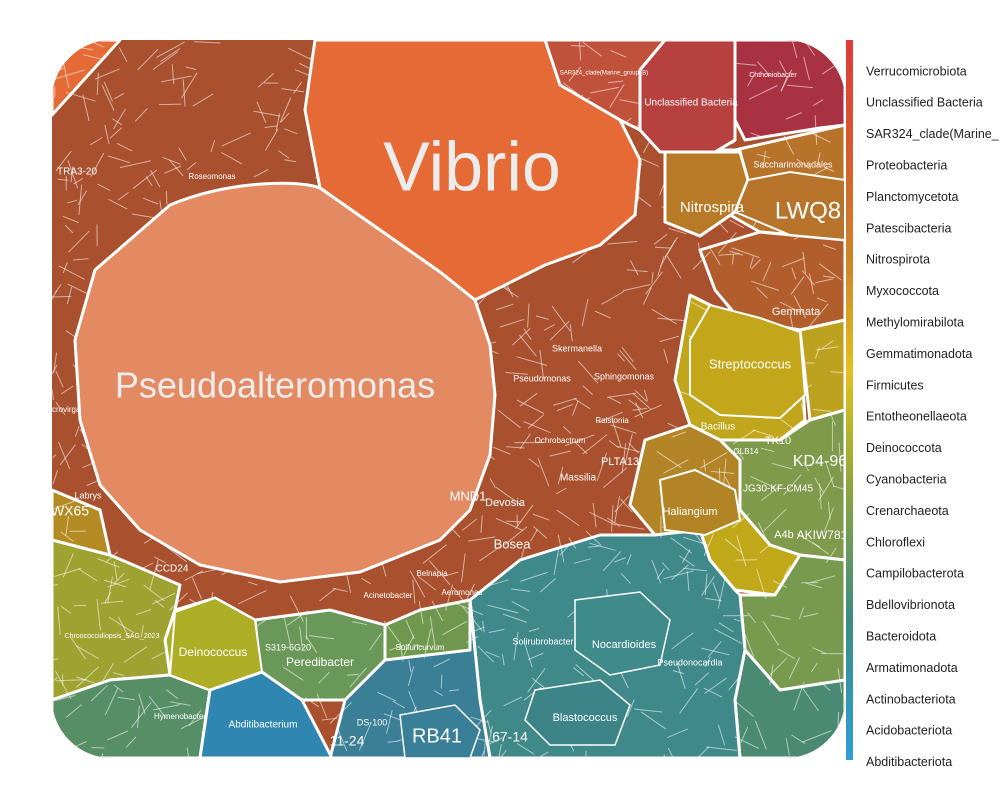 The width and height of the screenshot is (1000, 800). Describe the element at coordinates (907, 511) in the screenshot. I see `legend-entry-crenarchaeota: Crenarchaeota` at that location.